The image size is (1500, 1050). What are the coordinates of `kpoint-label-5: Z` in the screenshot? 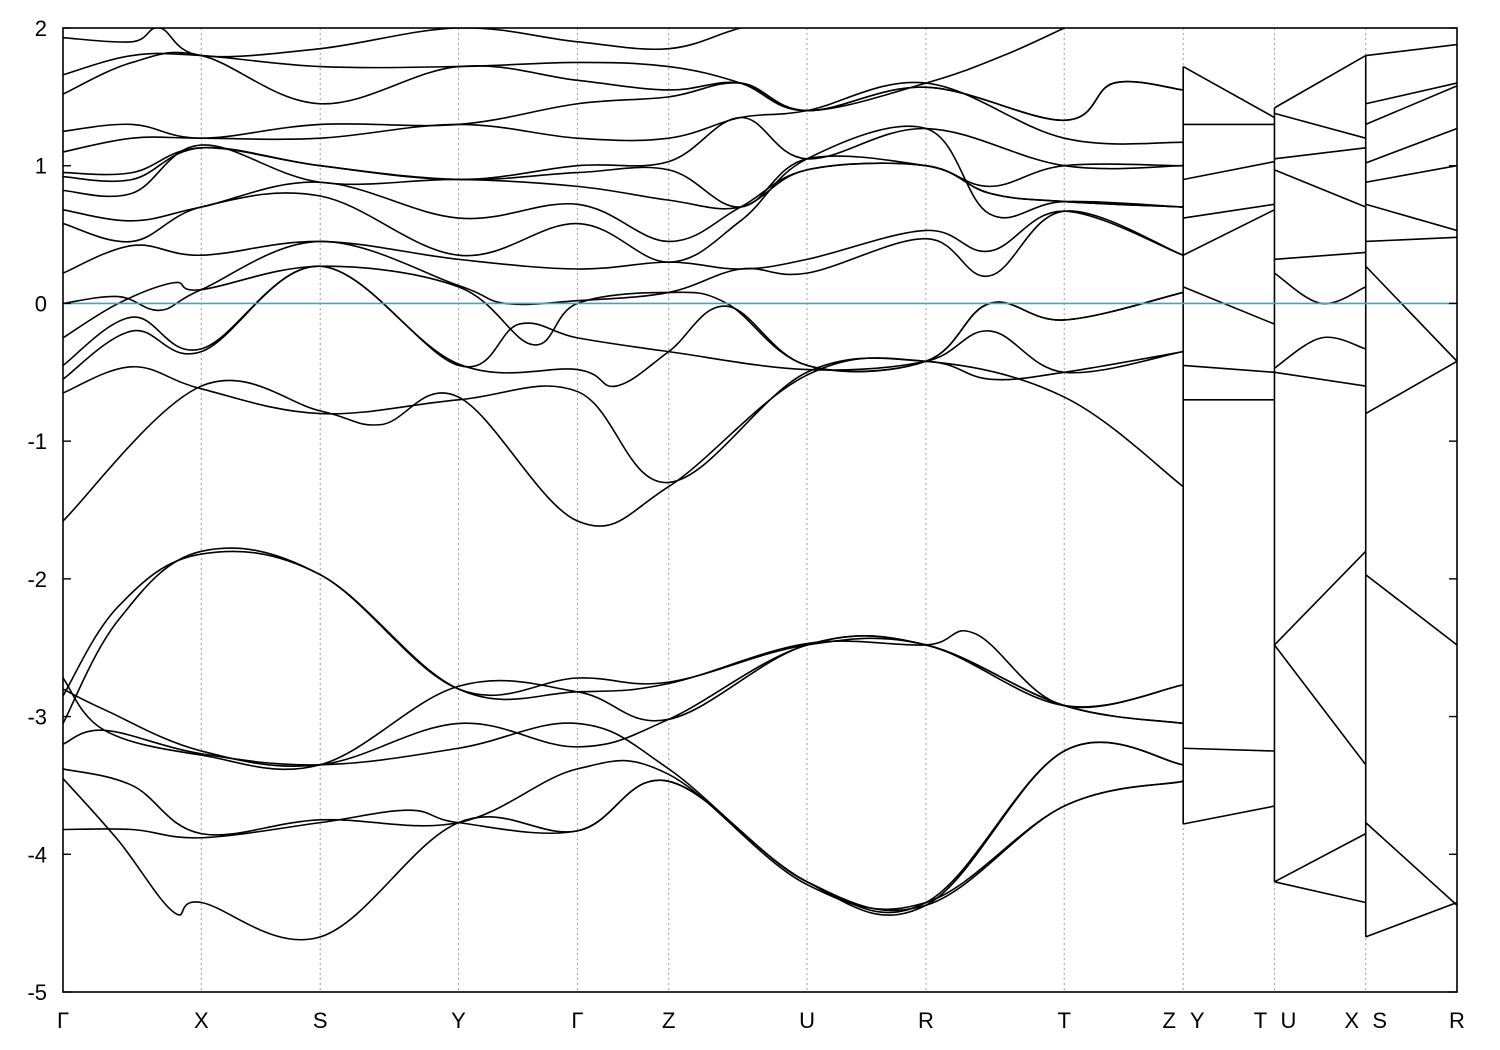 It's located at (668, 1020).